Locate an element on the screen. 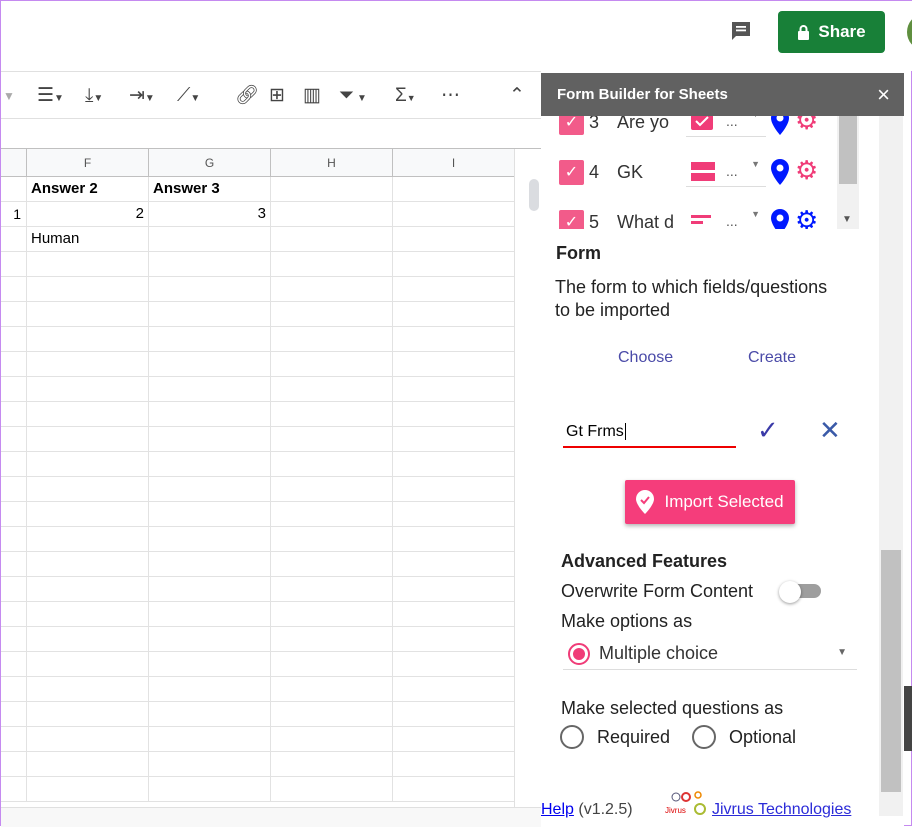  filter-icon: ⏷ ▼ is located at coordinates (353, 95).